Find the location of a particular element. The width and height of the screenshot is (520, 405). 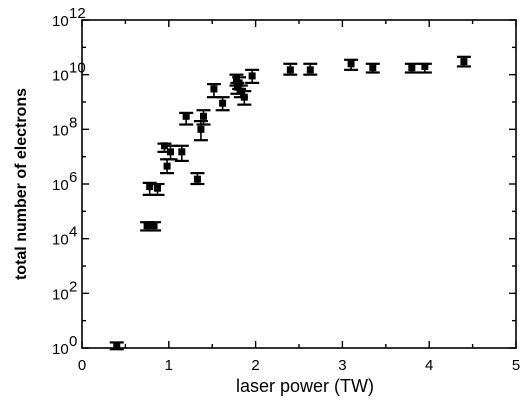

y-tick-label-exponent: 10 is located at coordinates (77, 68).